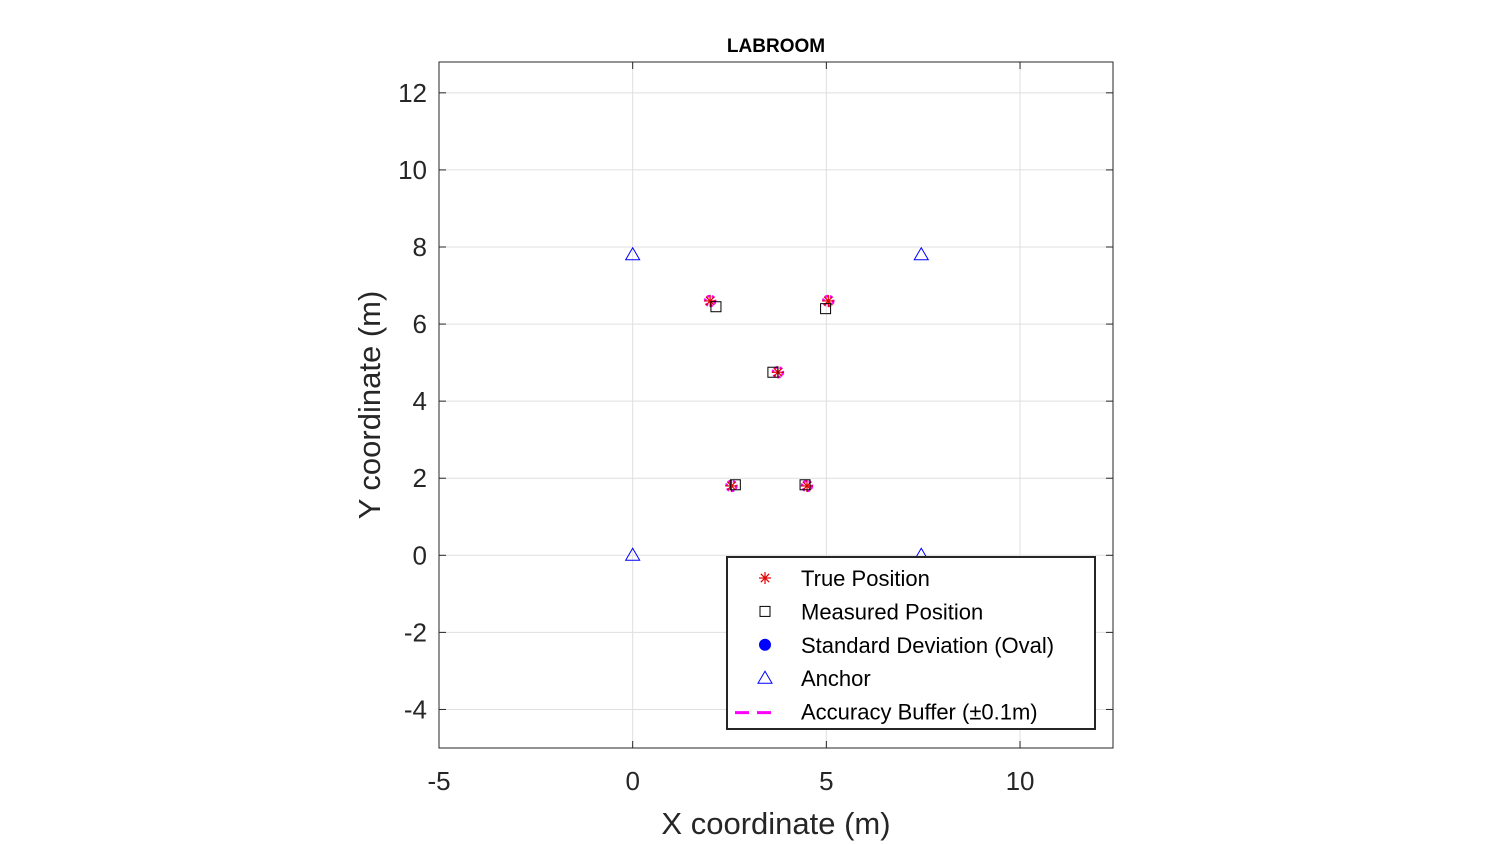 The width and height of the screenshot is (1500, 844). Describe the element at coordinates (826, 781) in the screenshot. I see `x-tick-label: 5` at that location.